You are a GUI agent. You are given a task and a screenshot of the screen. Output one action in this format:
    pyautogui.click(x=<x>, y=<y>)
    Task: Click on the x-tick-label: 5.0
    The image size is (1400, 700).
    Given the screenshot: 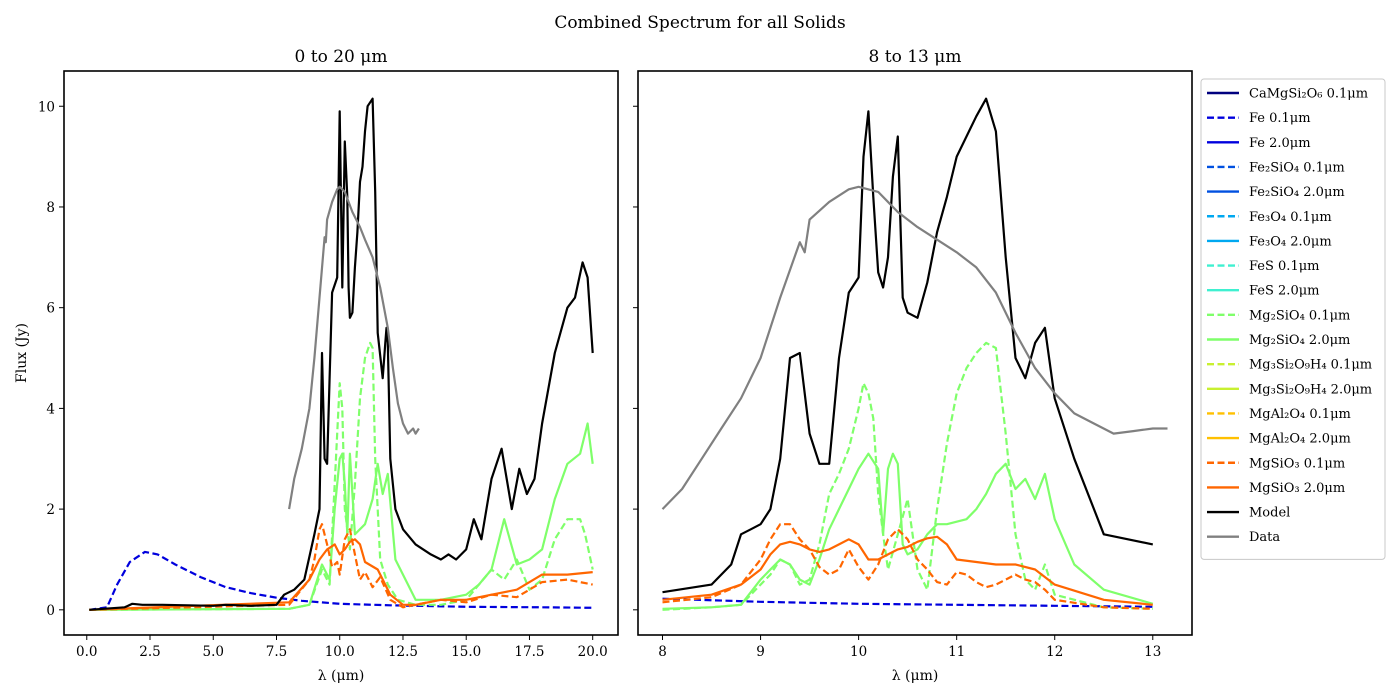 What is the action you would take?
    pyautogui.click(x=213, y=652)
    